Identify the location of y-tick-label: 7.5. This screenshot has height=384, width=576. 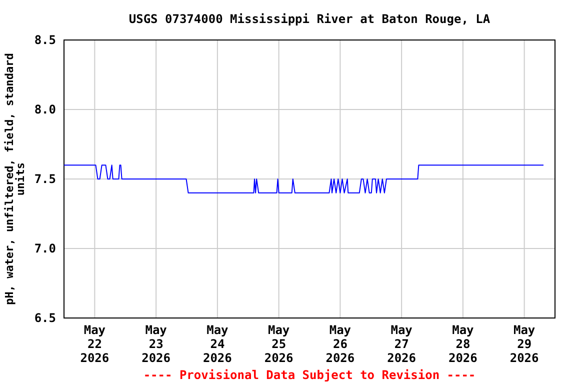
(45, 179).